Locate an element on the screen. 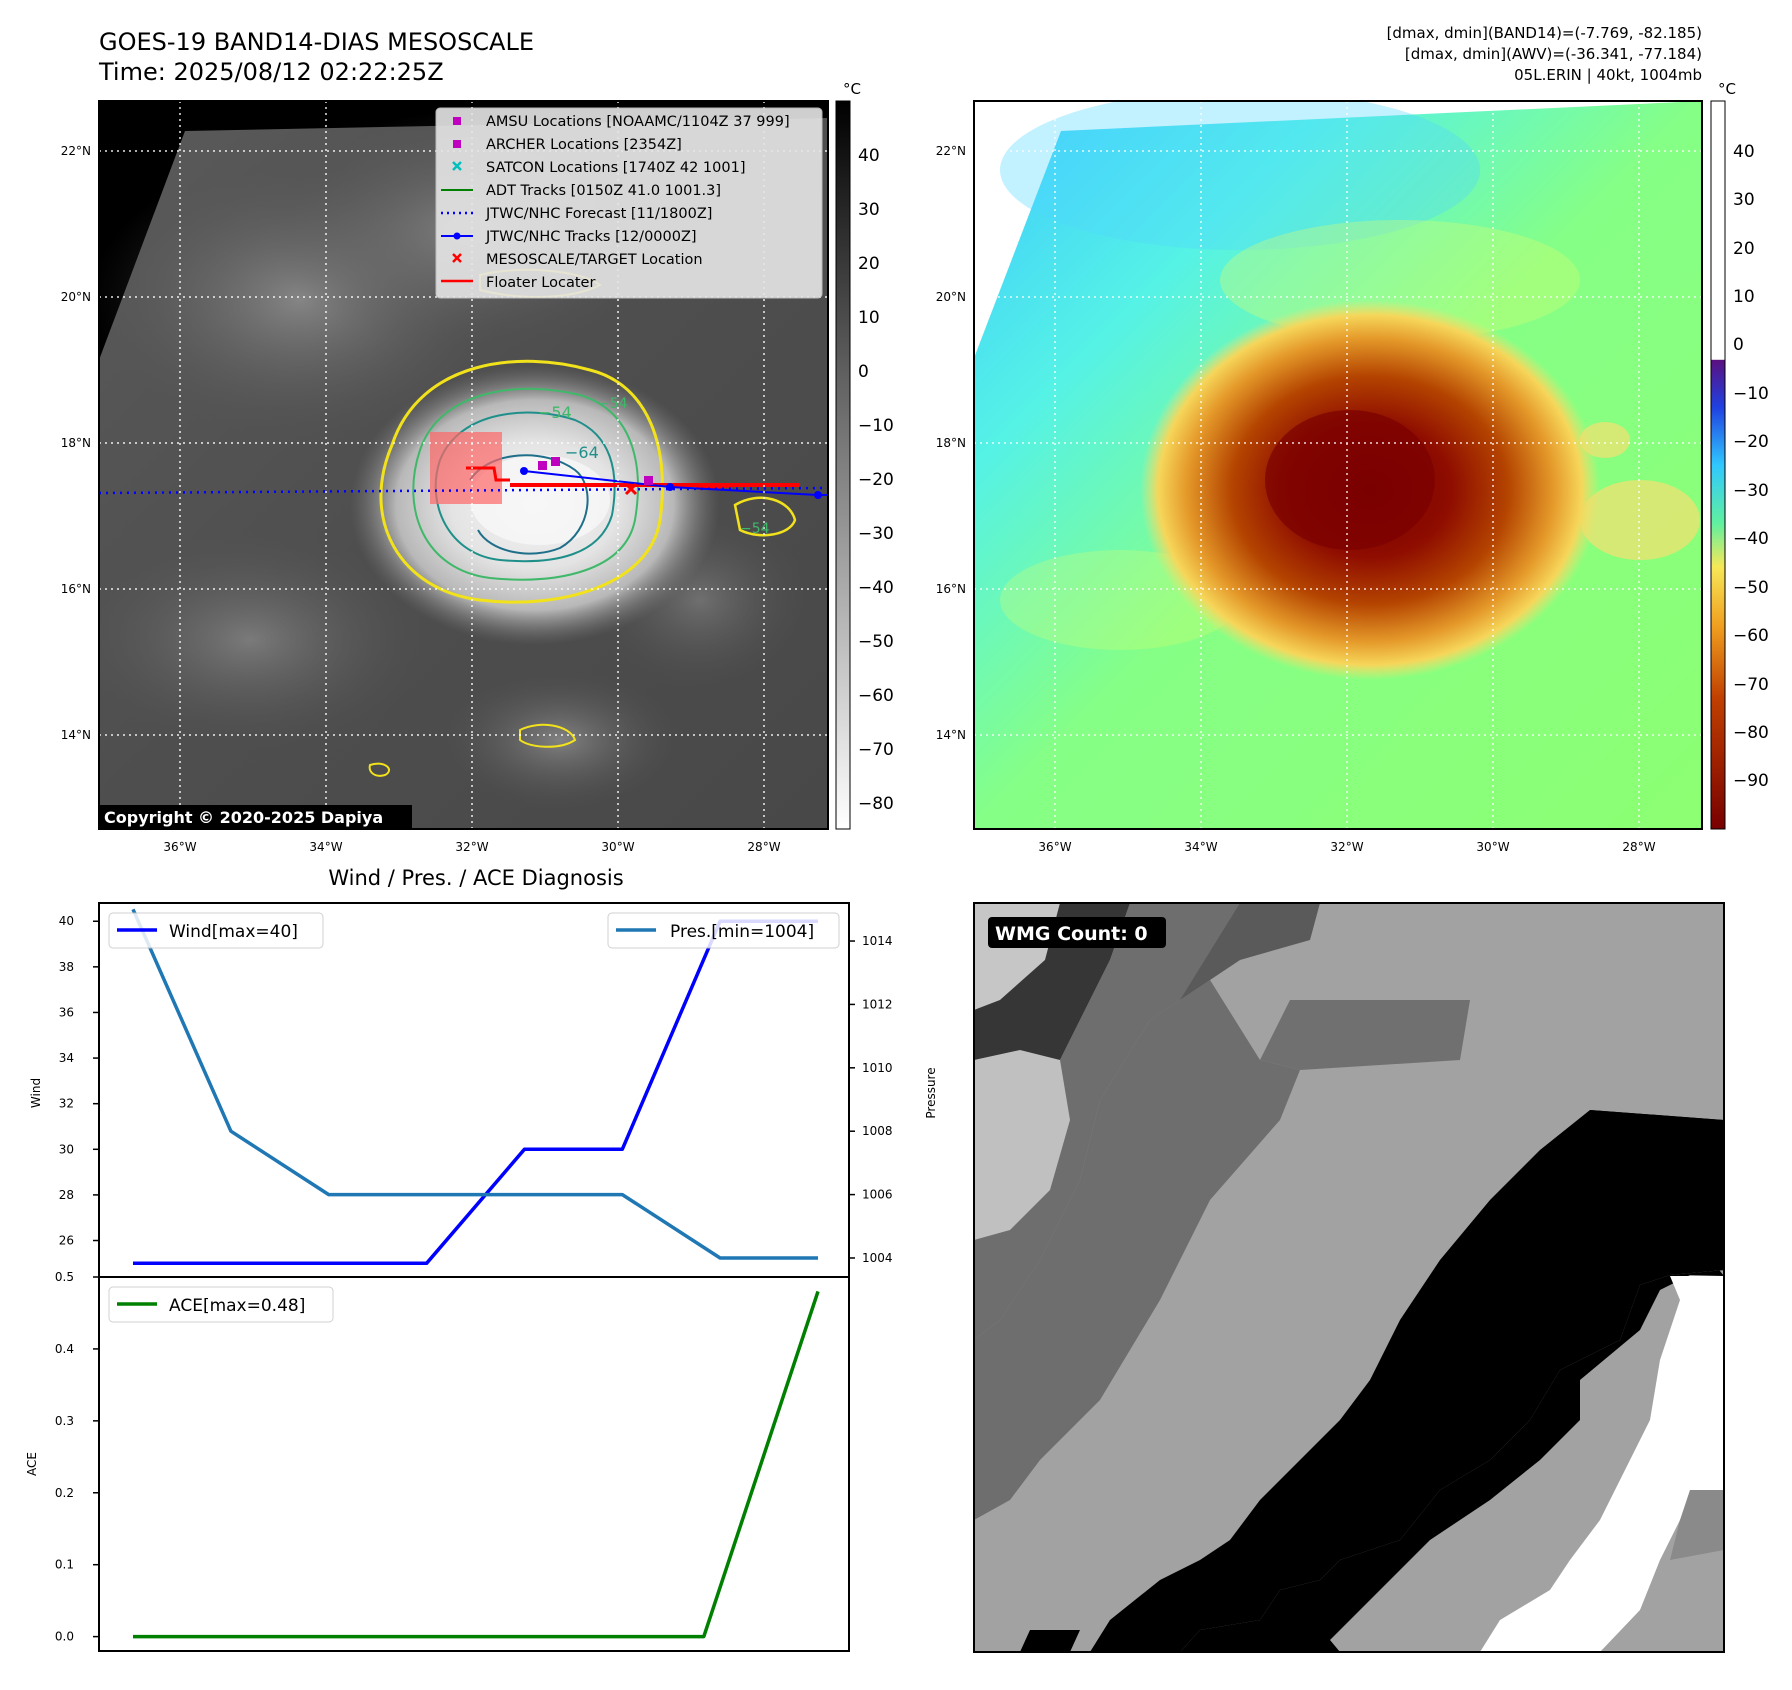 This screenshot has height=1690, width=1792. legend-entry: SATCON Locations [1740Z 42 1001] is located at coordinates (615, 168).